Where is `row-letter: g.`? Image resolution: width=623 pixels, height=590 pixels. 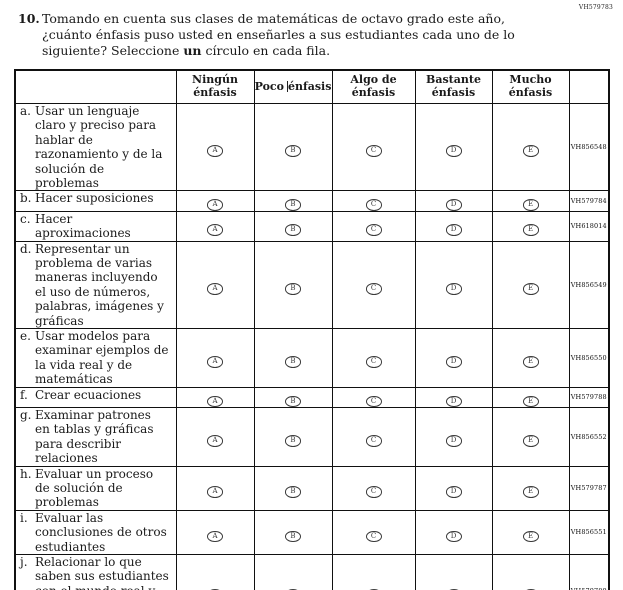 row-letter: g. is located at coordinates (26, 415).